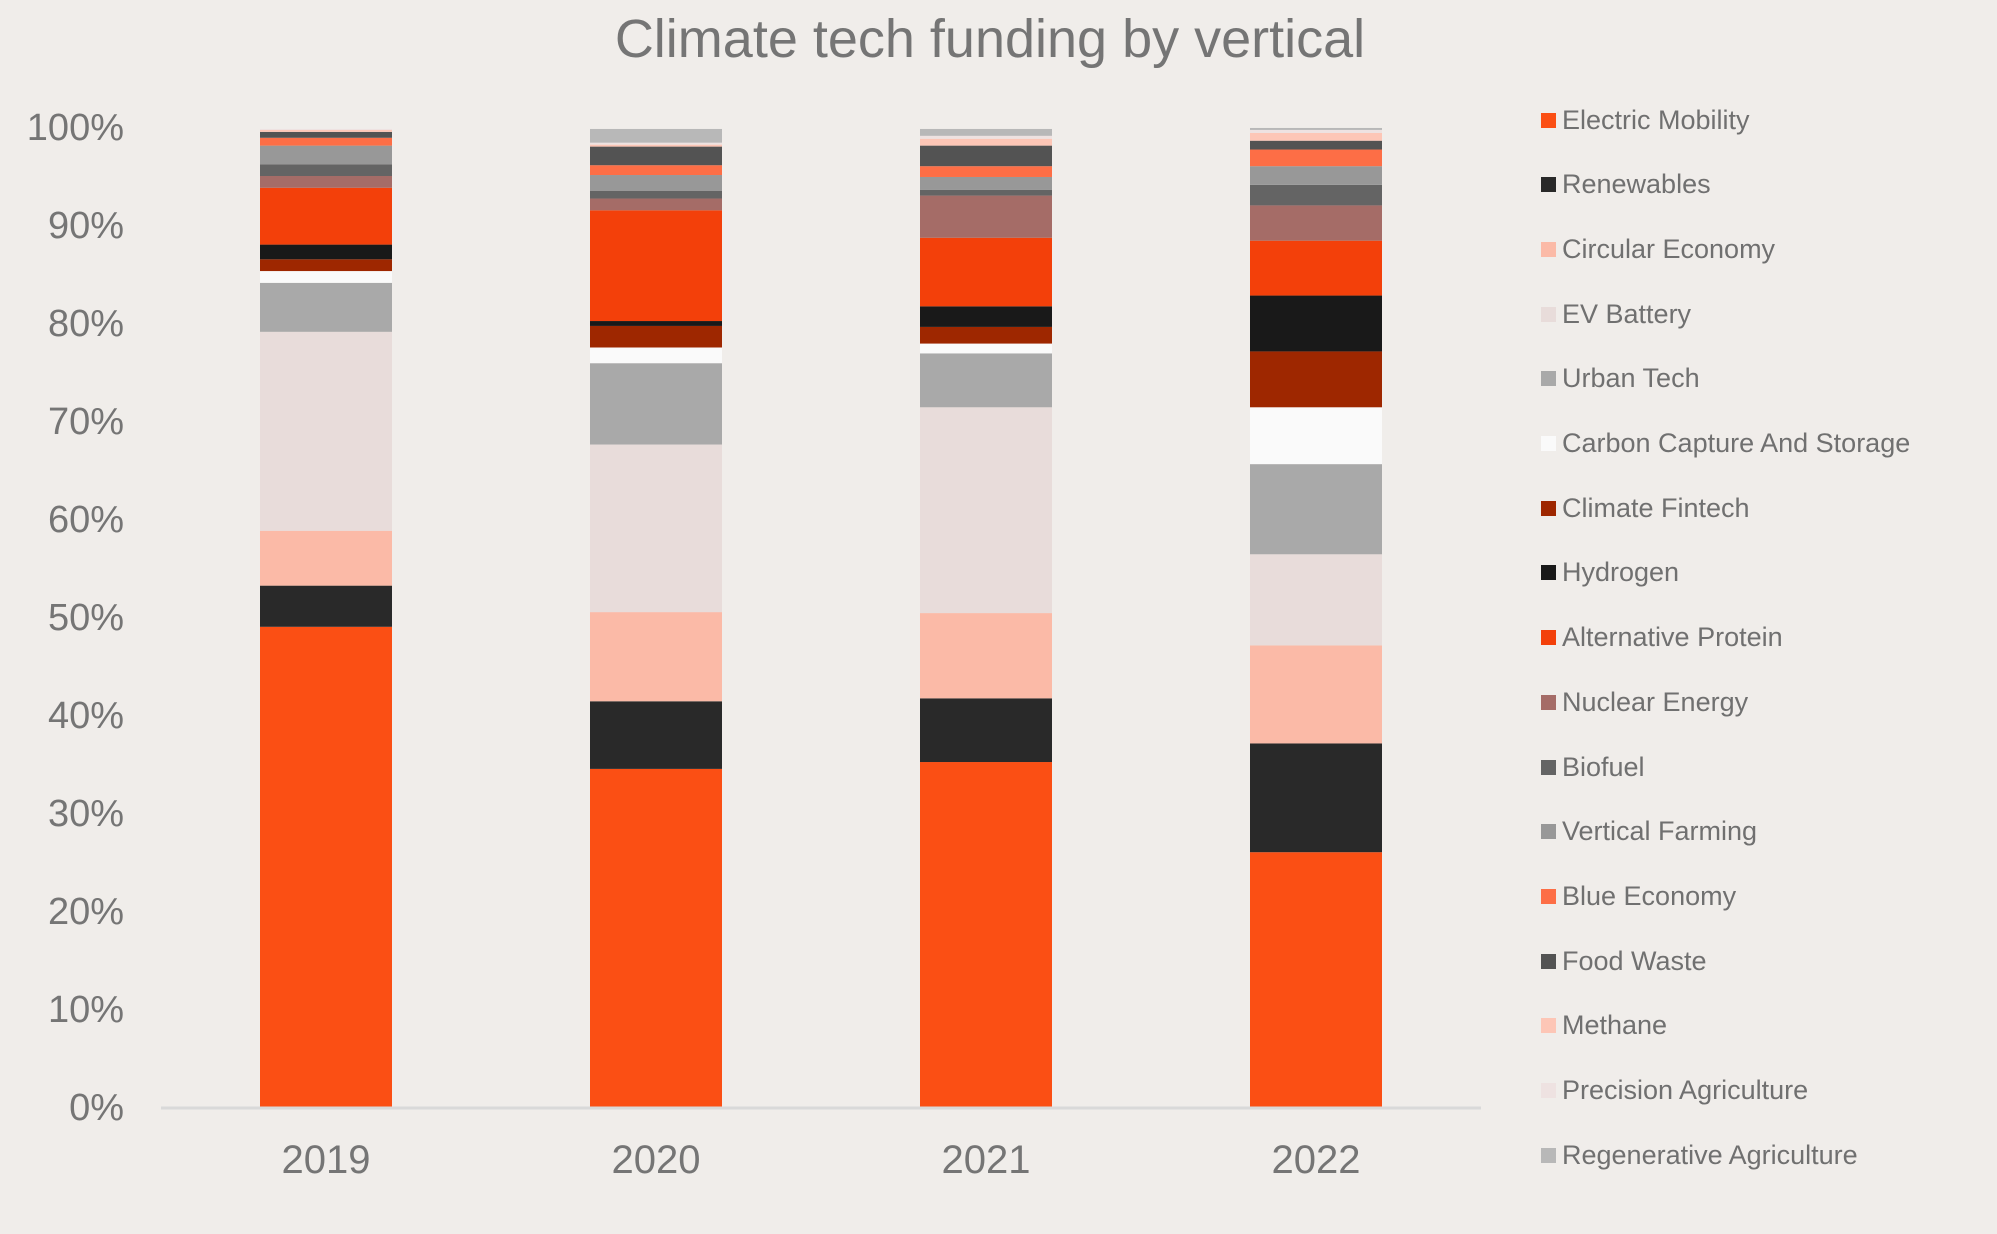 Image resolution: width=1997 pixels, height=1234 pixels. What do you see at coordinates (1631, 378) in the screenshot?
I see `legend-label: Urban Tech` at bounding box center [1631, 378].